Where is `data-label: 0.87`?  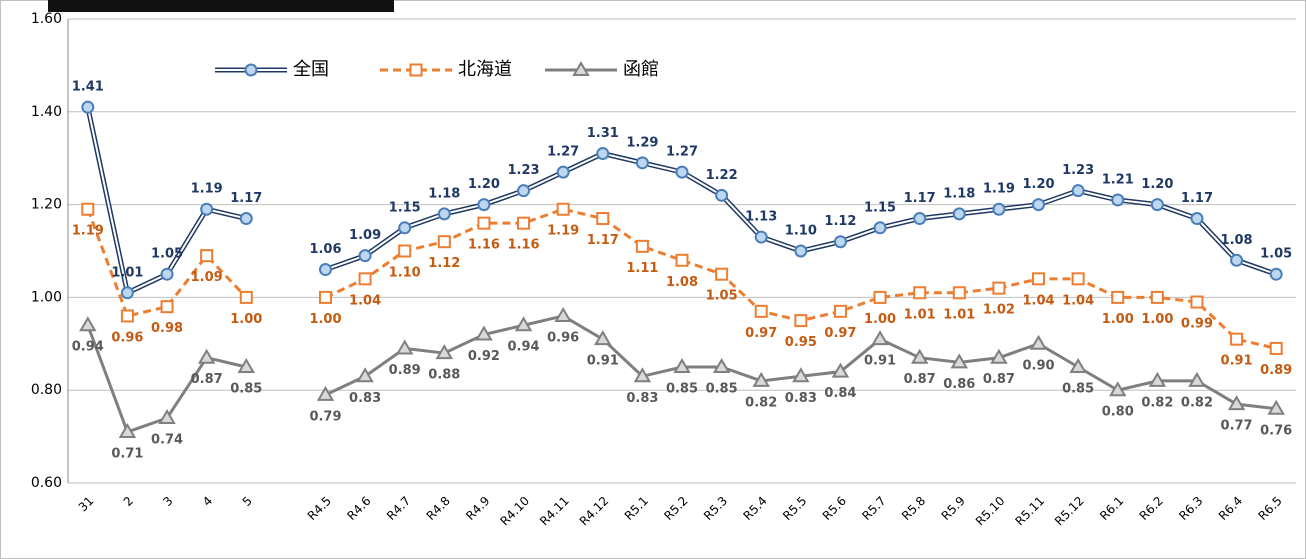
data-label: 0.87 is located at coordinates (207, 379).